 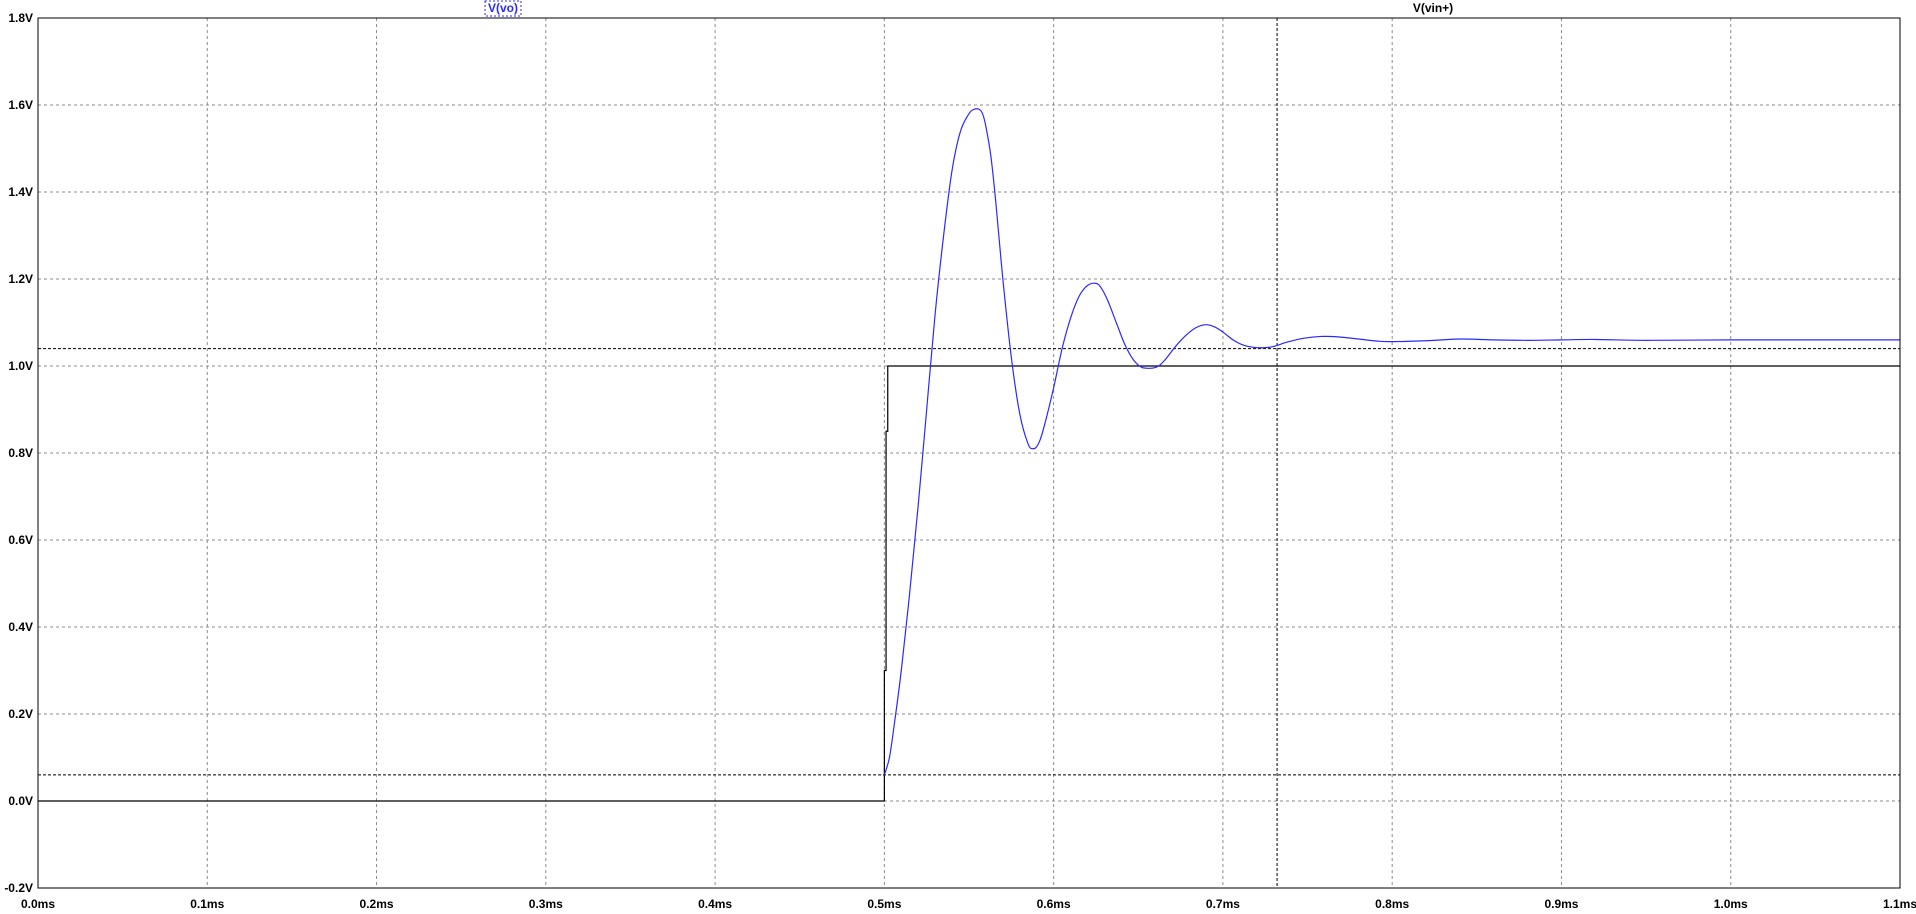 I want to click on x-tick-label: 0.6ms, so click(x=1054, y=904).